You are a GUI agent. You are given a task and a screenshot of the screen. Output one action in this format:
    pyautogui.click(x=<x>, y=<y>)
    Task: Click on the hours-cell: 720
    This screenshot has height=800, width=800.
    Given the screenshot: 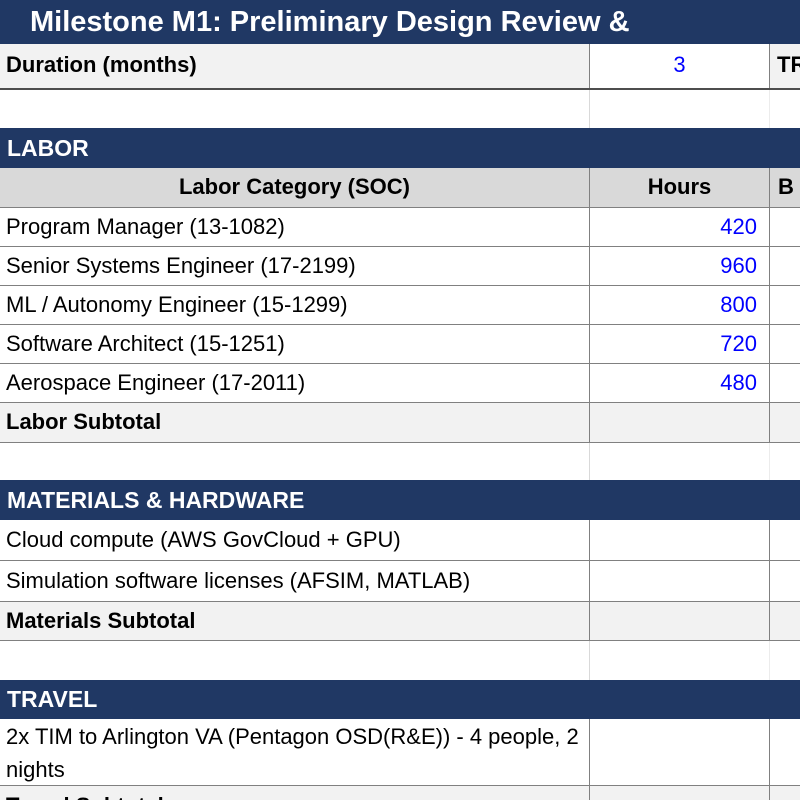 What is the action you would take?
    pyautogui.click(x=680, y=344)
    